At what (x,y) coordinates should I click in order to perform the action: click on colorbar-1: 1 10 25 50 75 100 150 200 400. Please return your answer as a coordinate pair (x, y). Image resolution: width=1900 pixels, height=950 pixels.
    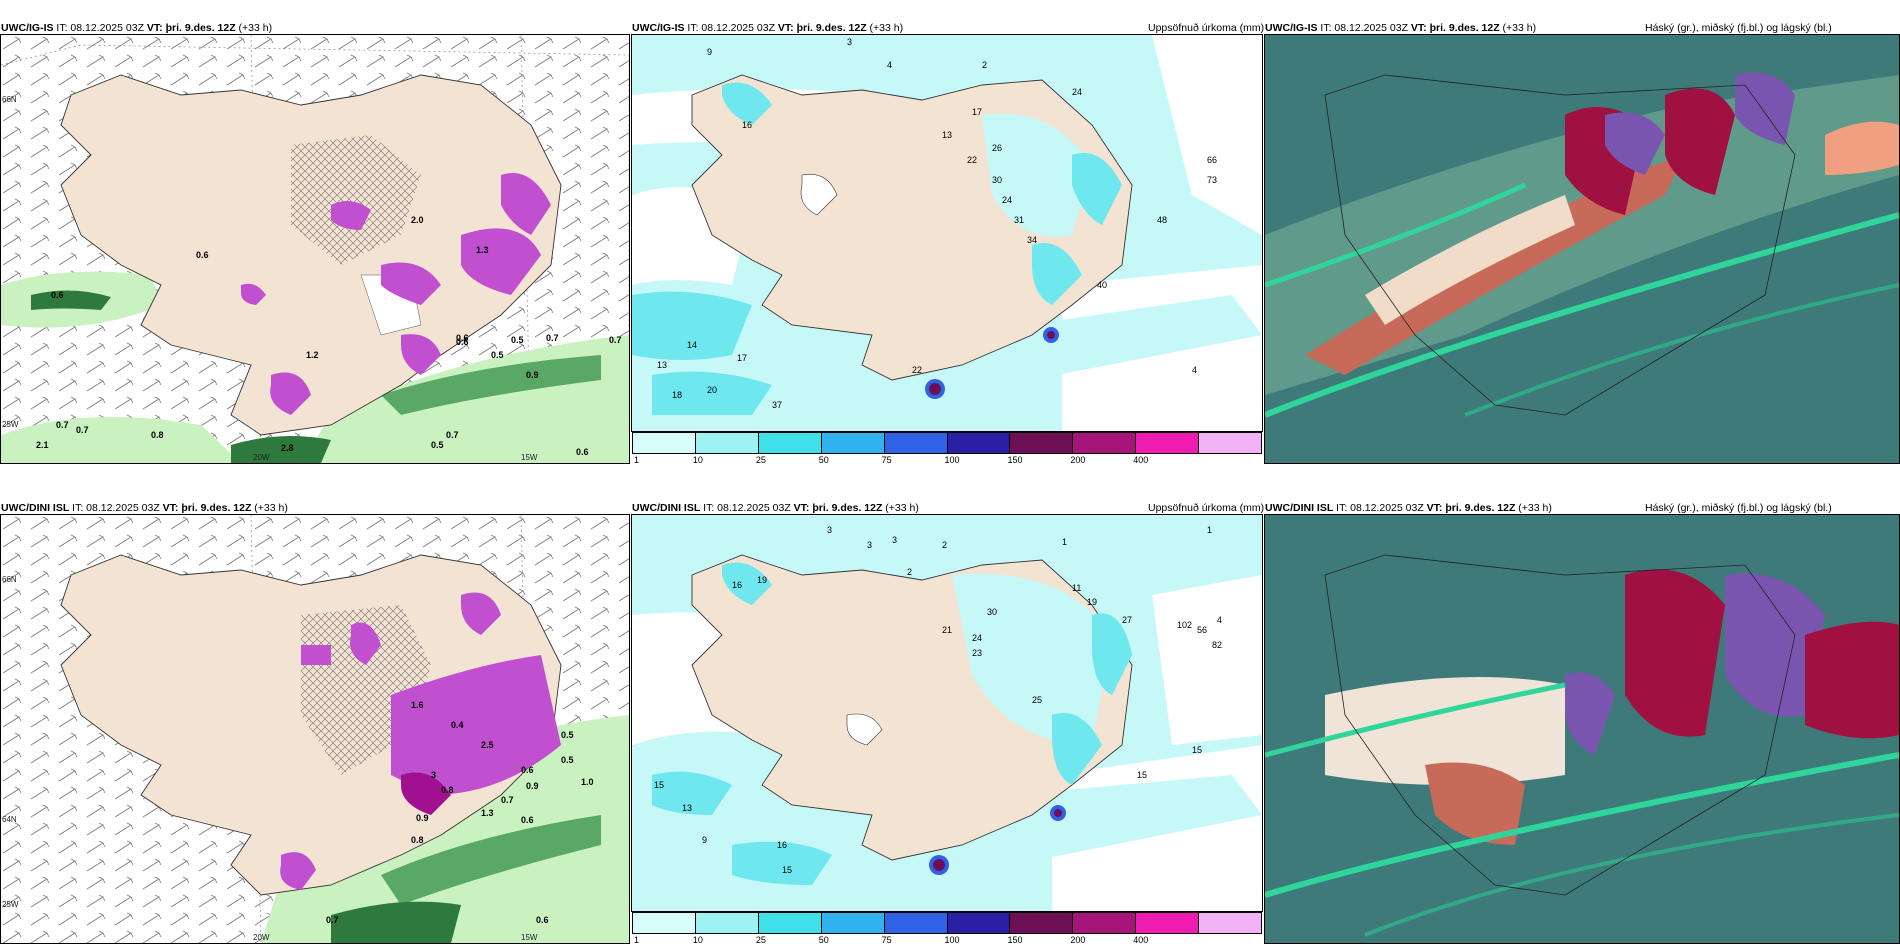
    Looking at the image, I should click on (947, 448).